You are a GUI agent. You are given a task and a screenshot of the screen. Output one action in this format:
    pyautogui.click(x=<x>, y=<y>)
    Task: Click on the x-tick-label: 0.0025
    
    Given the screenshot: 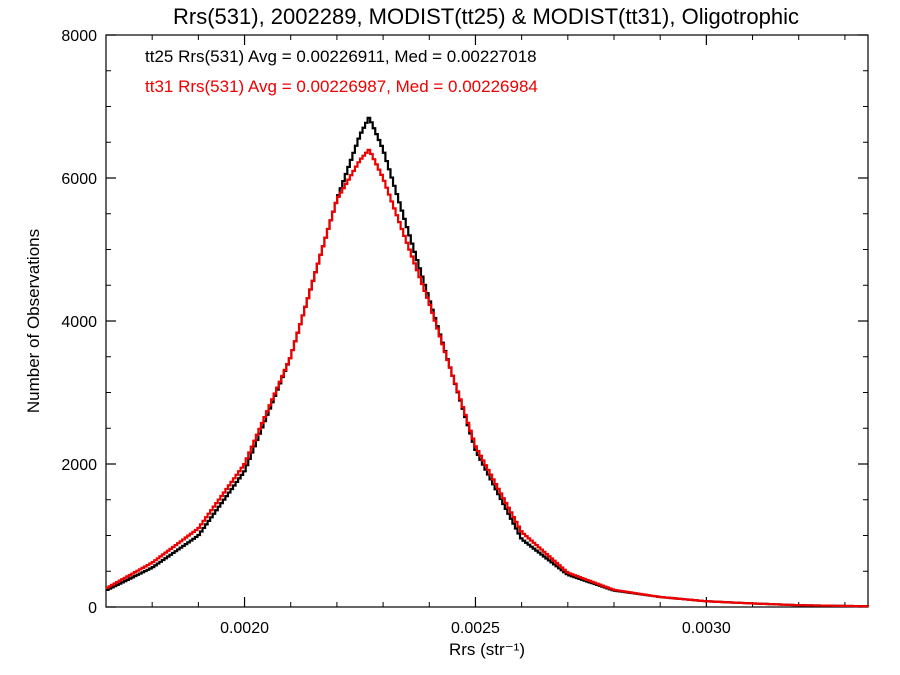 What is the action you would take?
    pyautogui.click(x=475, y=628)
    